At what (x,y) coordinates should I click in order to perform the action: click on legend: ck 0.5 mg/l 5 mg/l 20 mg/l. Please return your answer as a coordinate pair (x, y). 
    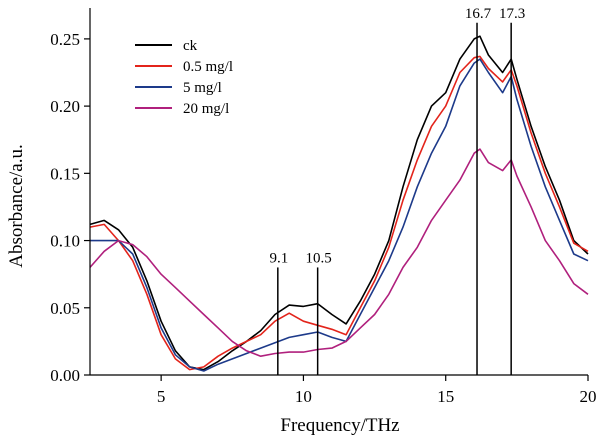
    Looking at the image, I should click on (184, 77).